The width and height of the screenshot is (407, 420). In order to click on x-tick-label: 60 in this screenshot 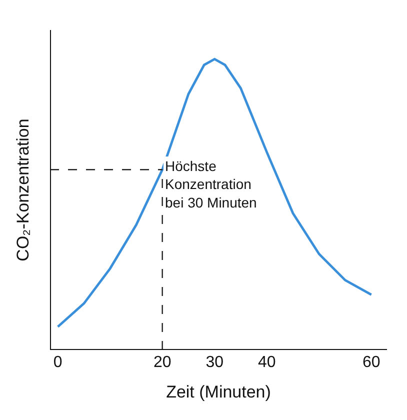, I will do `click(371, 362)`.